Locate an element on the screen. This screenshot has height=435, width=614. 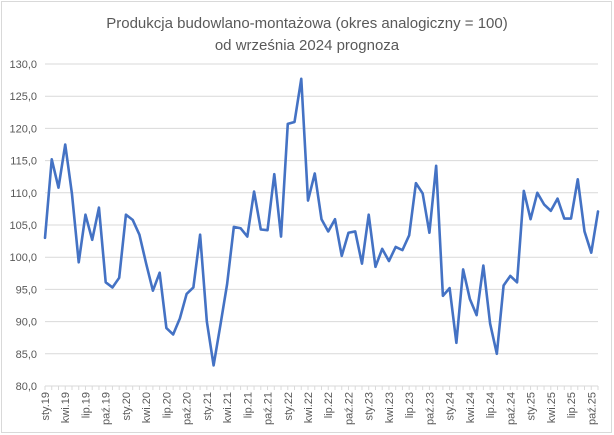
y-tick-label: 90,0 is located at coordinates (26, 323).